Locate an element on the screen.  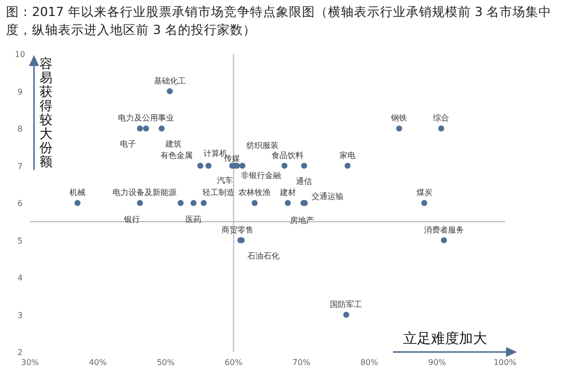
annotation: 农林牧渔 is located at coordinates (254, 192).